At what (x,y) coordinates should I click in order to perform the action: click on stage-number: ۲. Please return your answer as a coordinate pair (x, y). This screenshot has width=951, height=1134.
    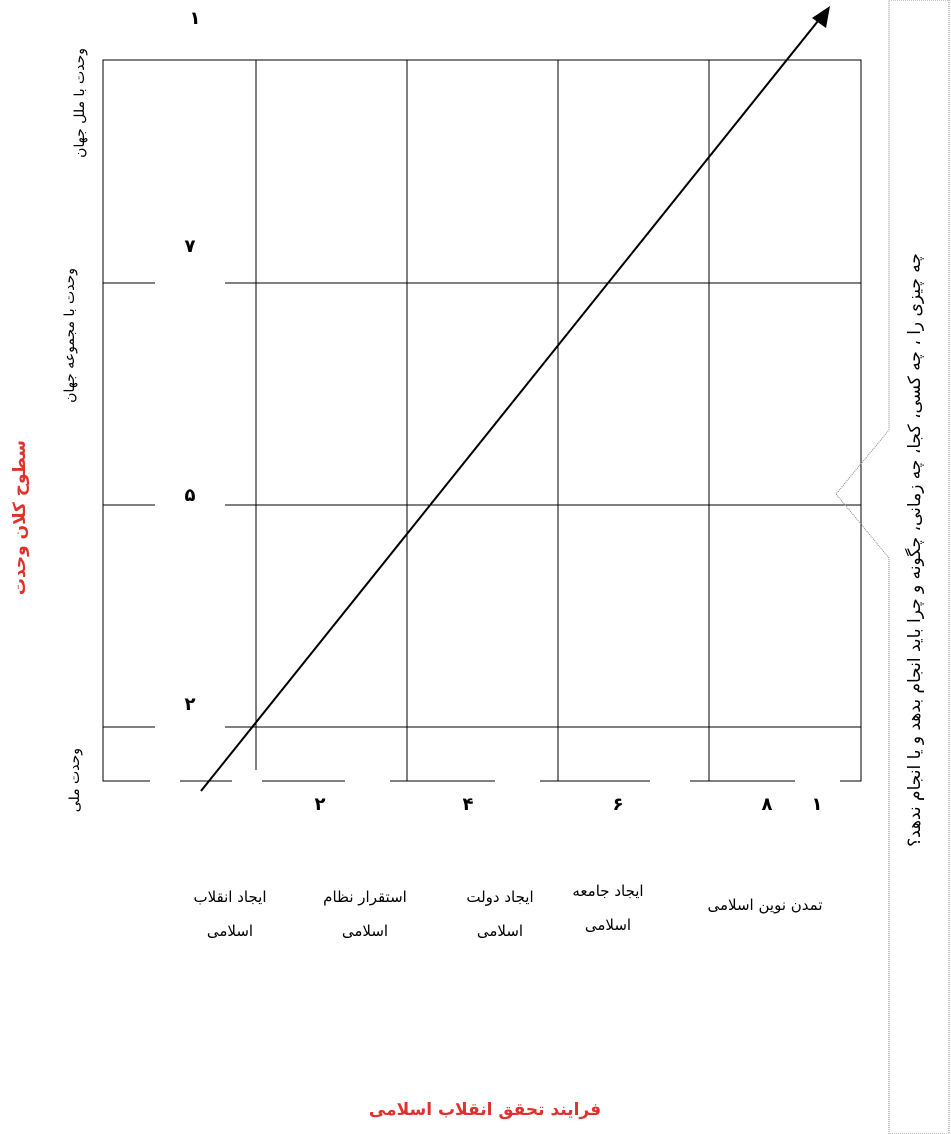
    Looking at the image, I should click on (320, 804).